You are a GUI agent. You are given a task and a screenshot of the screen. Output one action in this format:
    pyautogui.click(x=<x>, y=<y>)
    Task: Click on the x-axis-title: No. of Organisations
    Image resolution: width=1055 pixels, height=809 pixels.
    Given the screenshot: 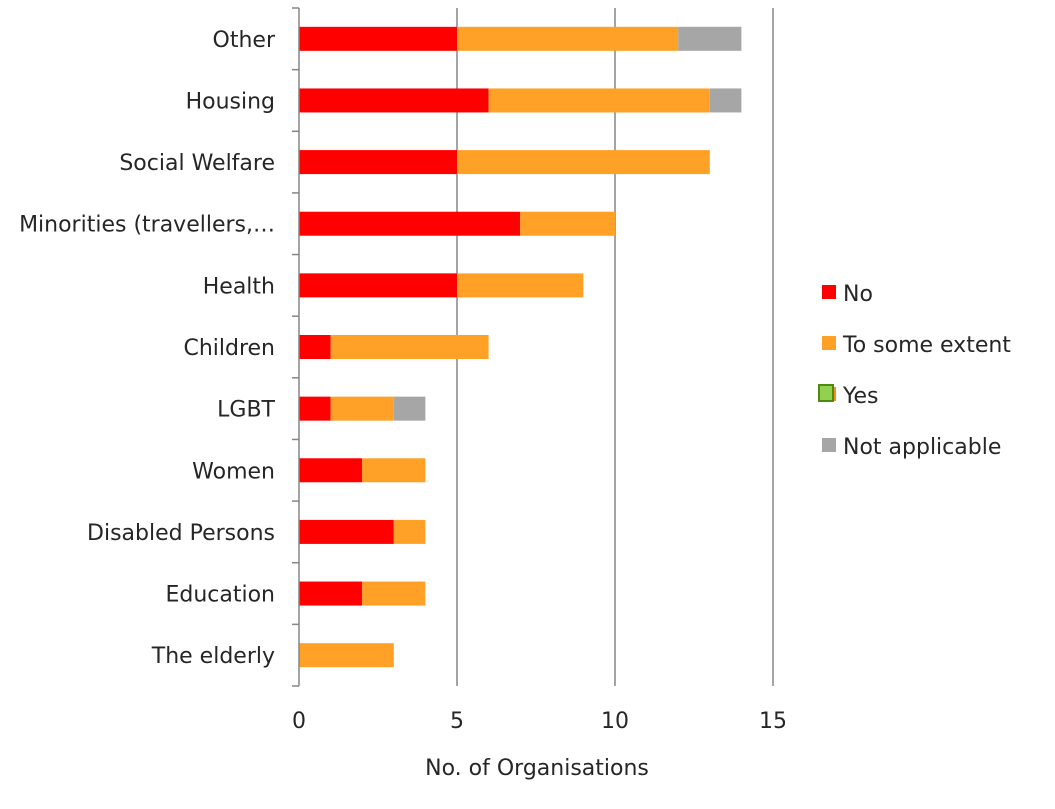 What is the action you would take?
    pyautogui.click(x=537, y=768)
    